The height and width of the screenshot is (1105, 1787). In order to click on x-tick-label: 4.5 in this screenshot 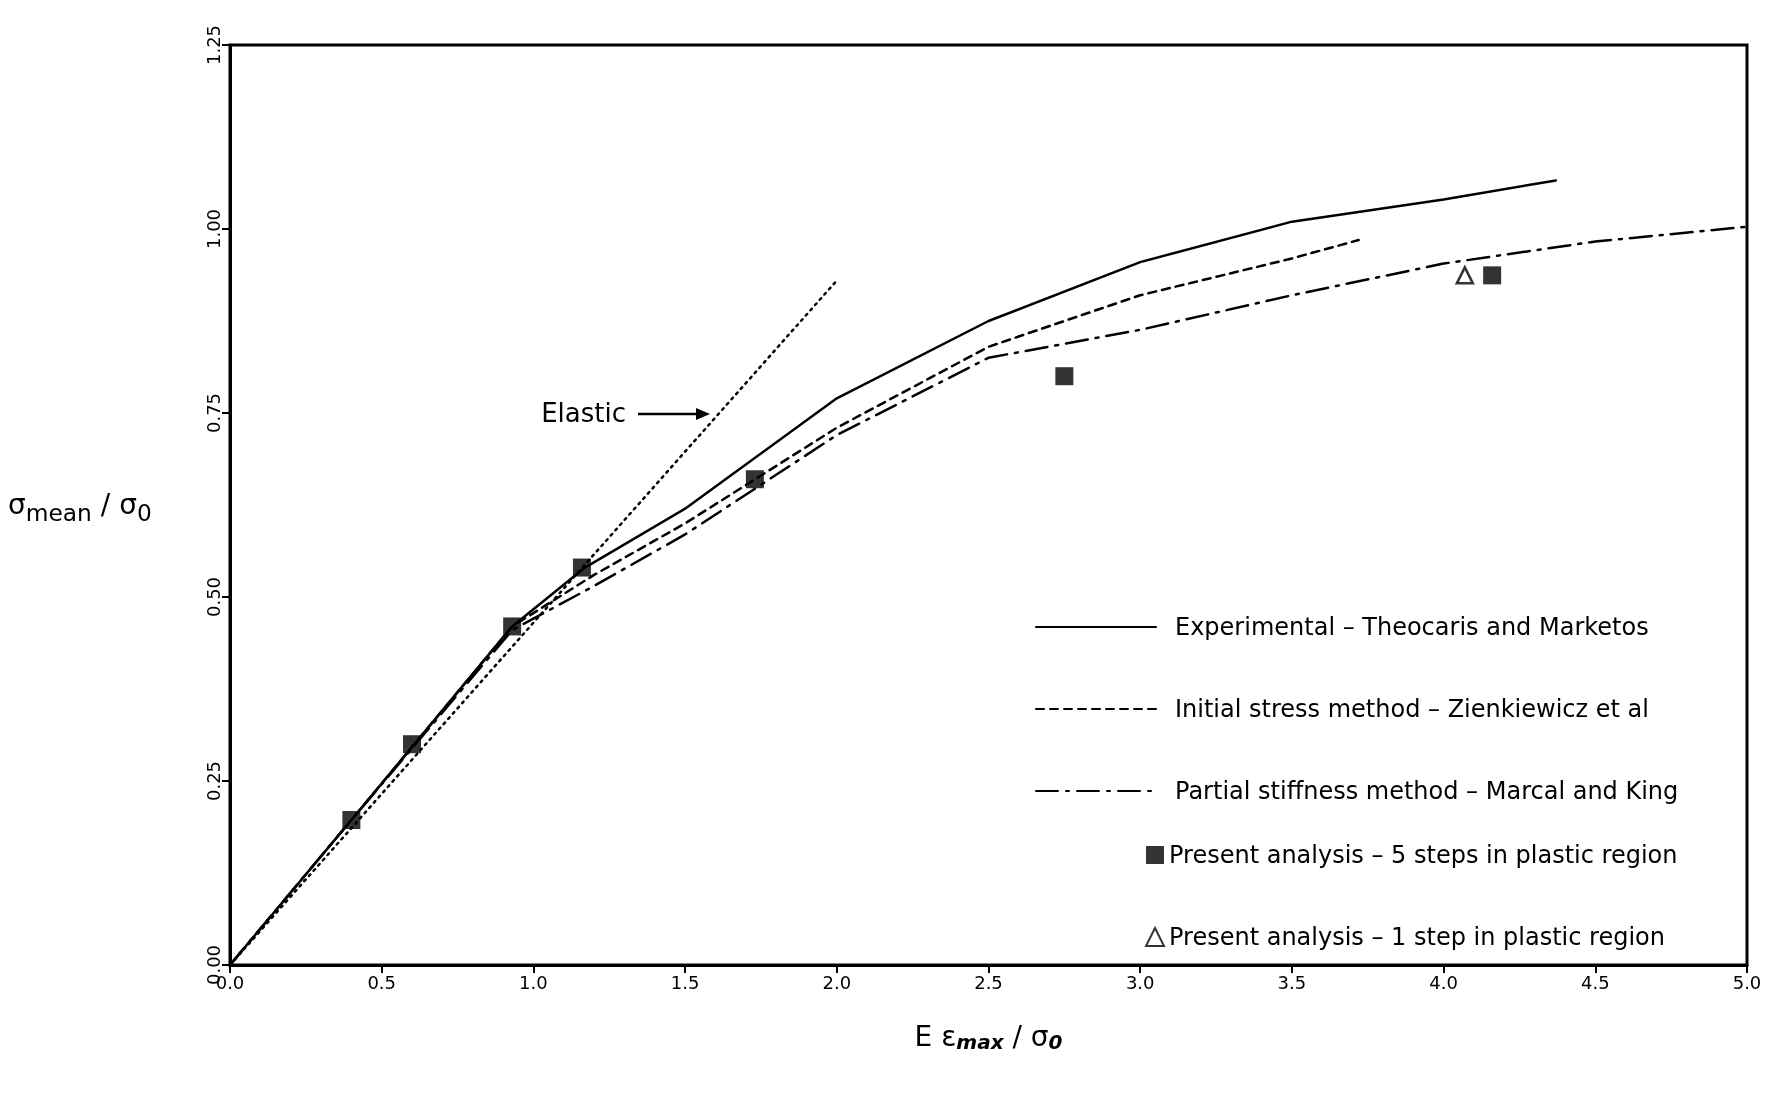, I will do `click(1595, 982)`.